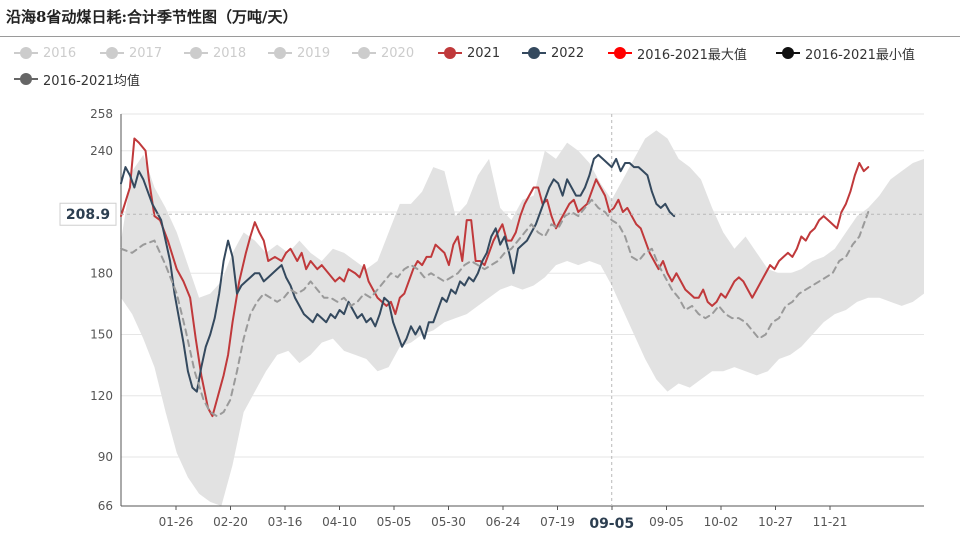  I want to click on legend-item-2018: 2018, so click(215, 53).